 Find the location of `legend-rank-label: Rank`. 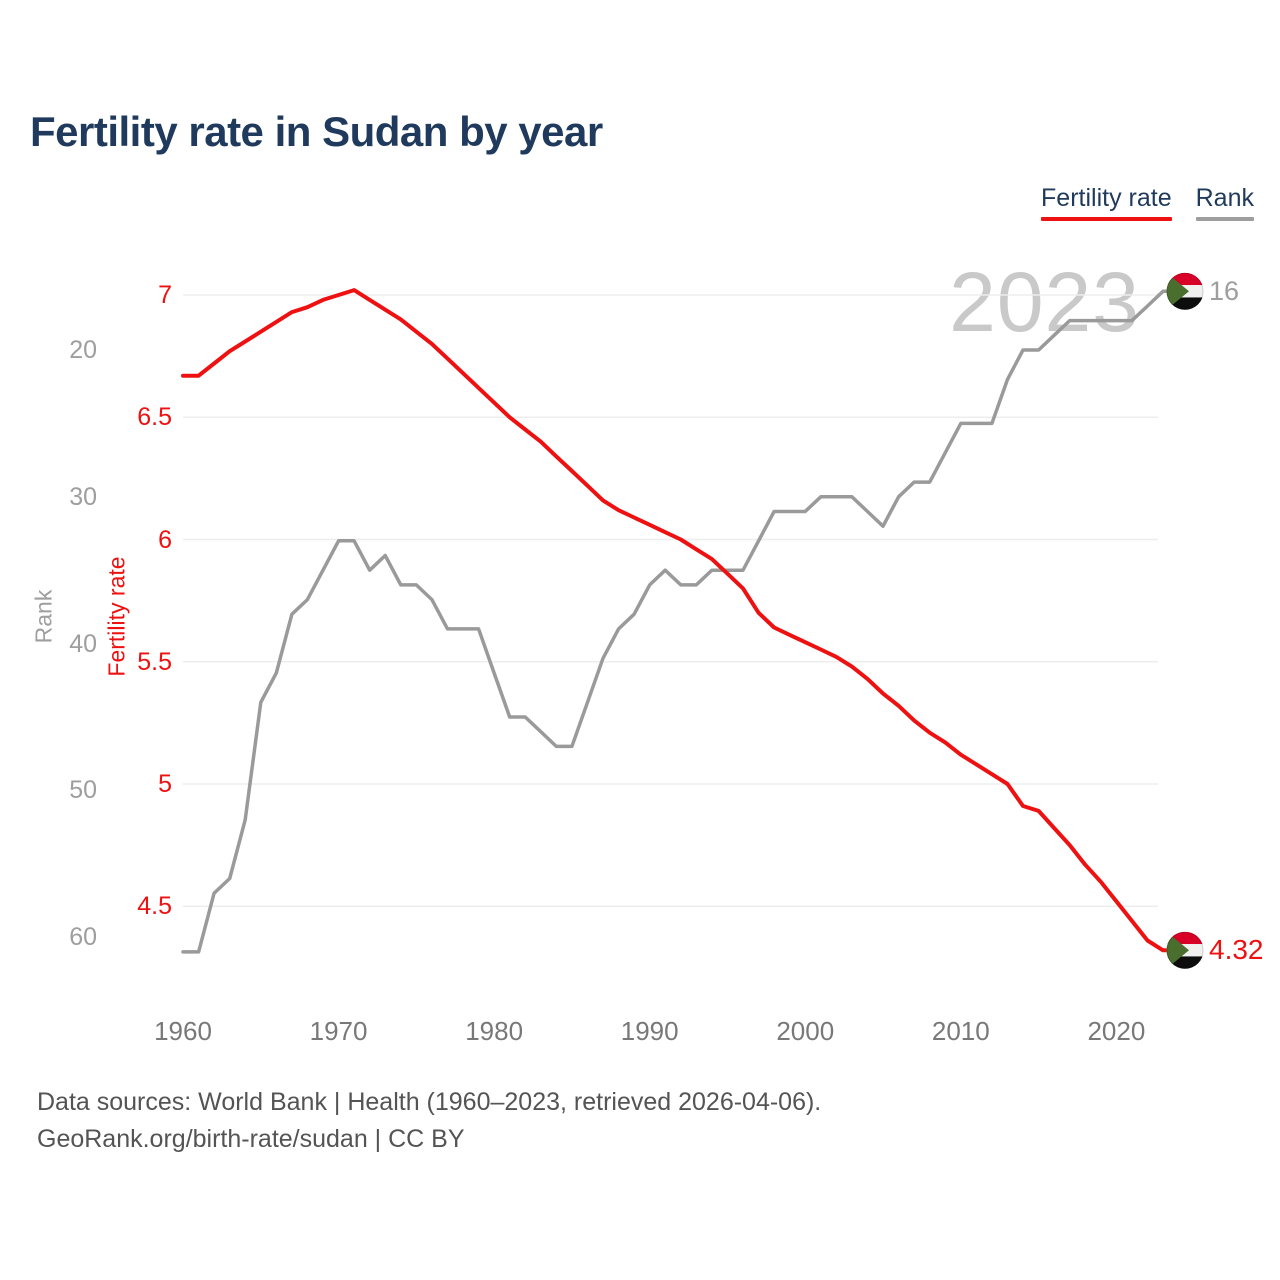

legend-rank-label: Rank is located at coordinates (1224, 198).